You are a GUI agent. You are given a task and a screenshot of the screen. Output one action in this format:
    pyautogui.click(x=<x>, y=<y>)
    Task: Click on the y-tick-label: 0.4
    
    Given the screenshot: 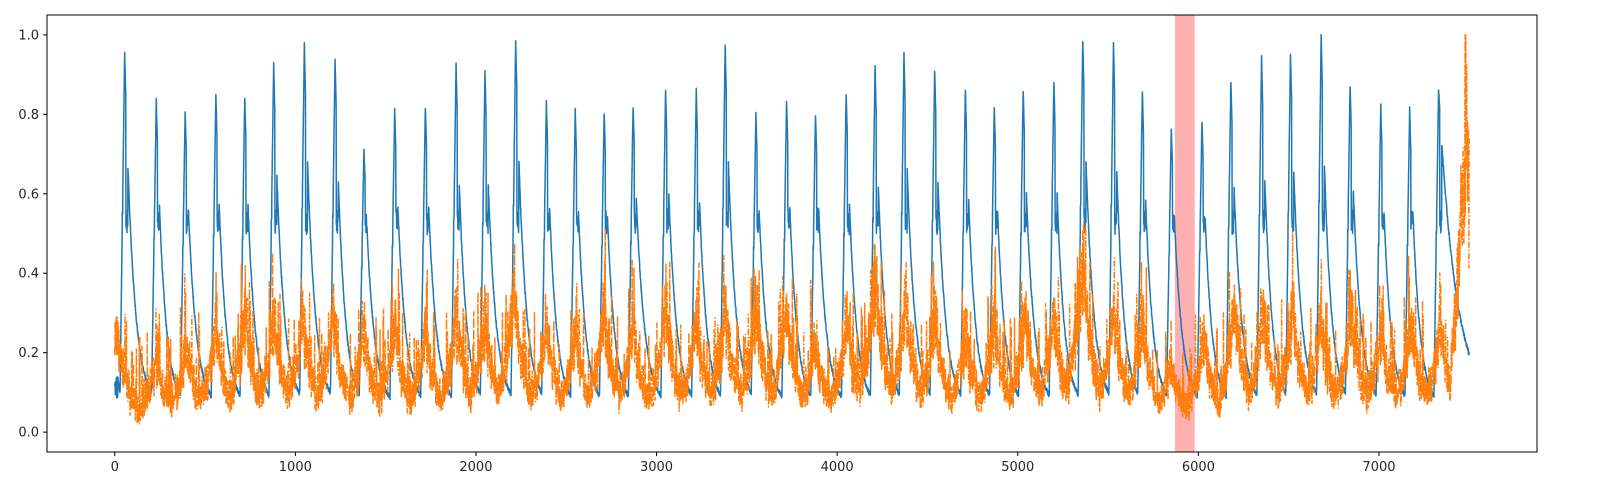 What is the action you would take?
    pyautogui.click(x=28, y=274)
    